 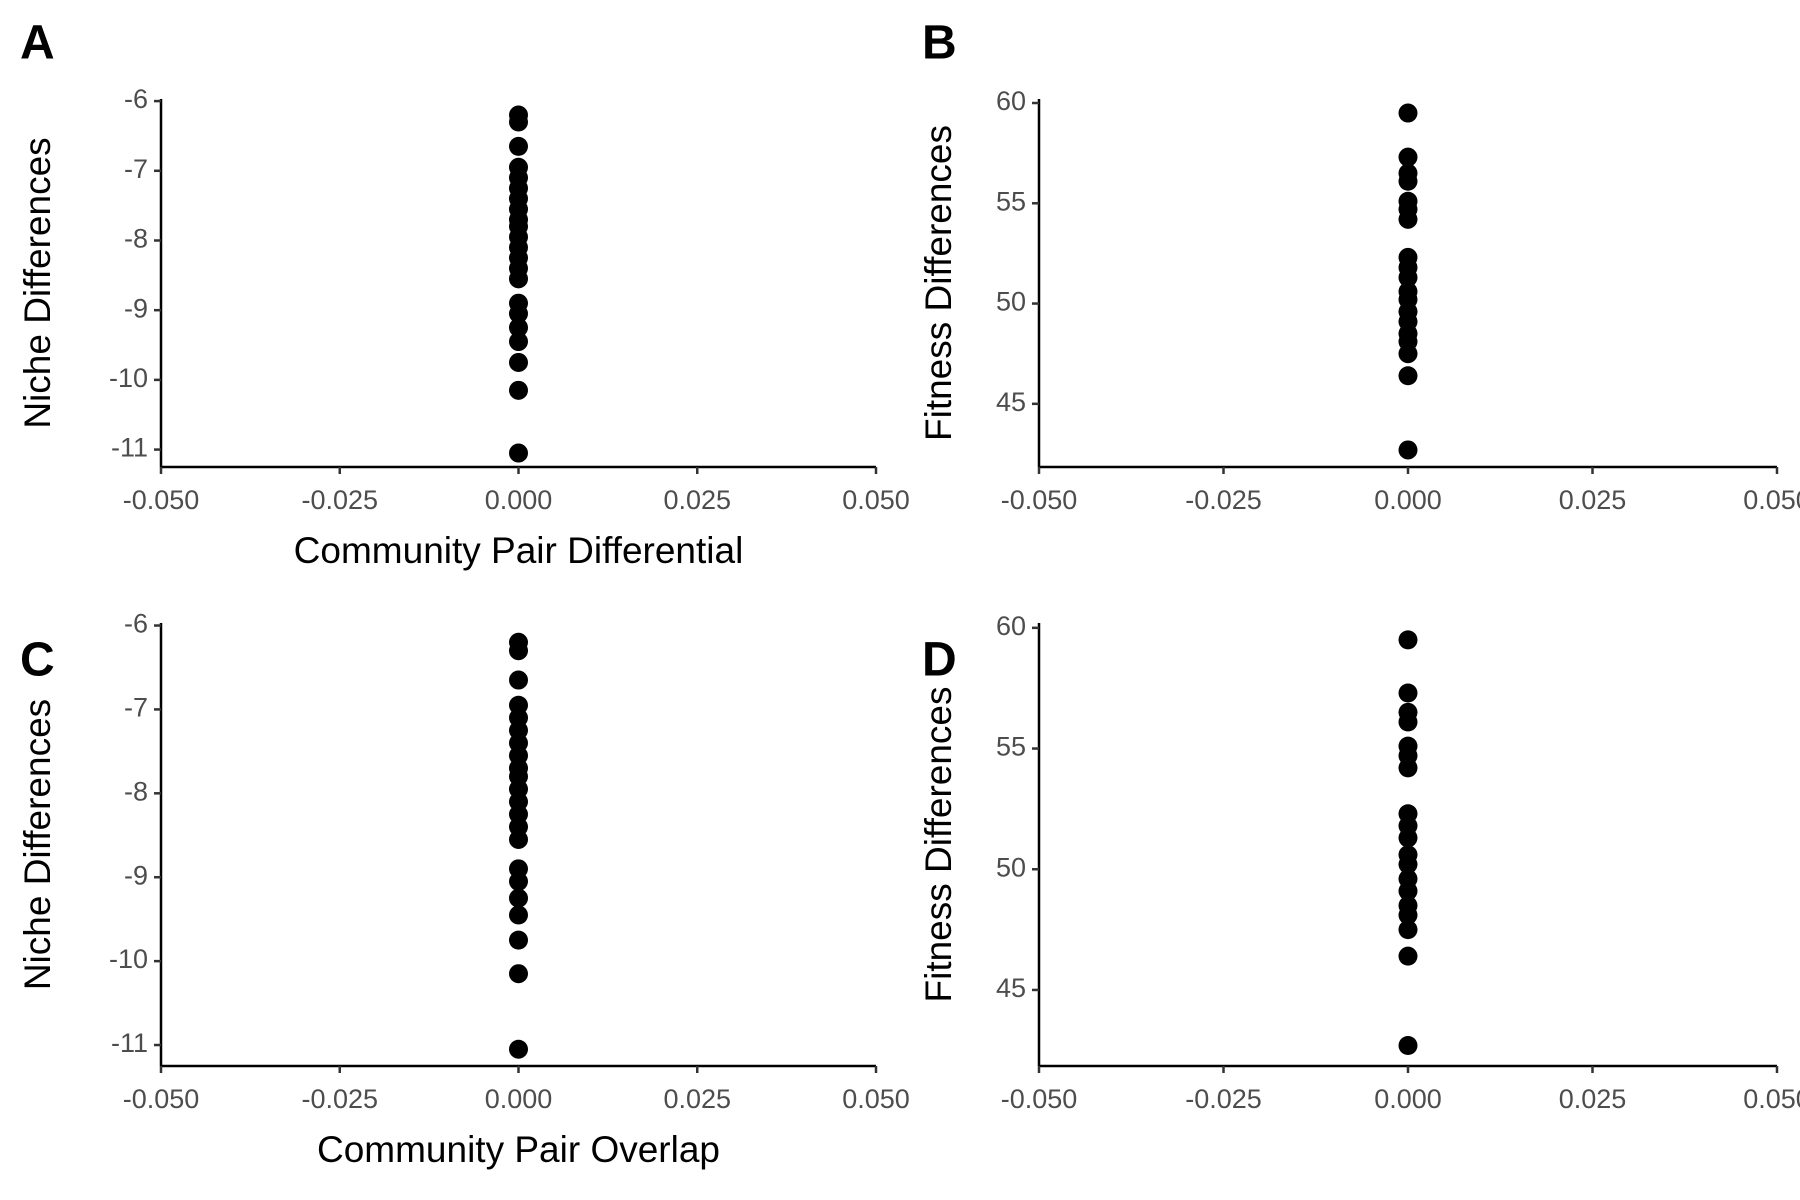 I want to click on panel-label: B, so click(x=939, y=43).